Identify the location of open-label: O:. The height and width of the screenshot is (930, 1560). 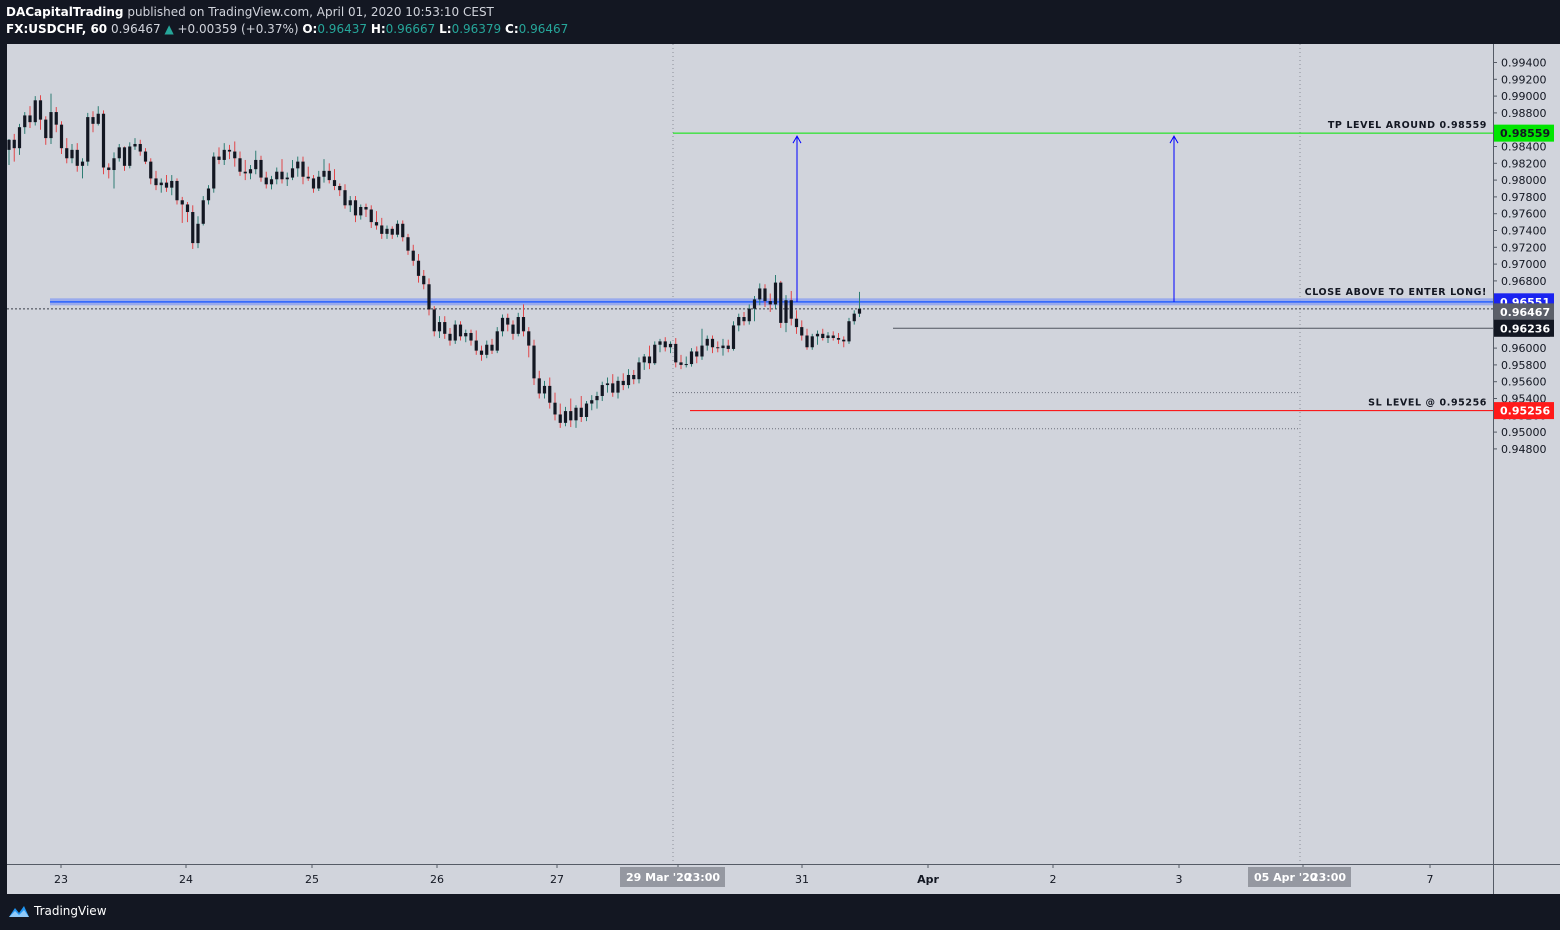
(310, 29).